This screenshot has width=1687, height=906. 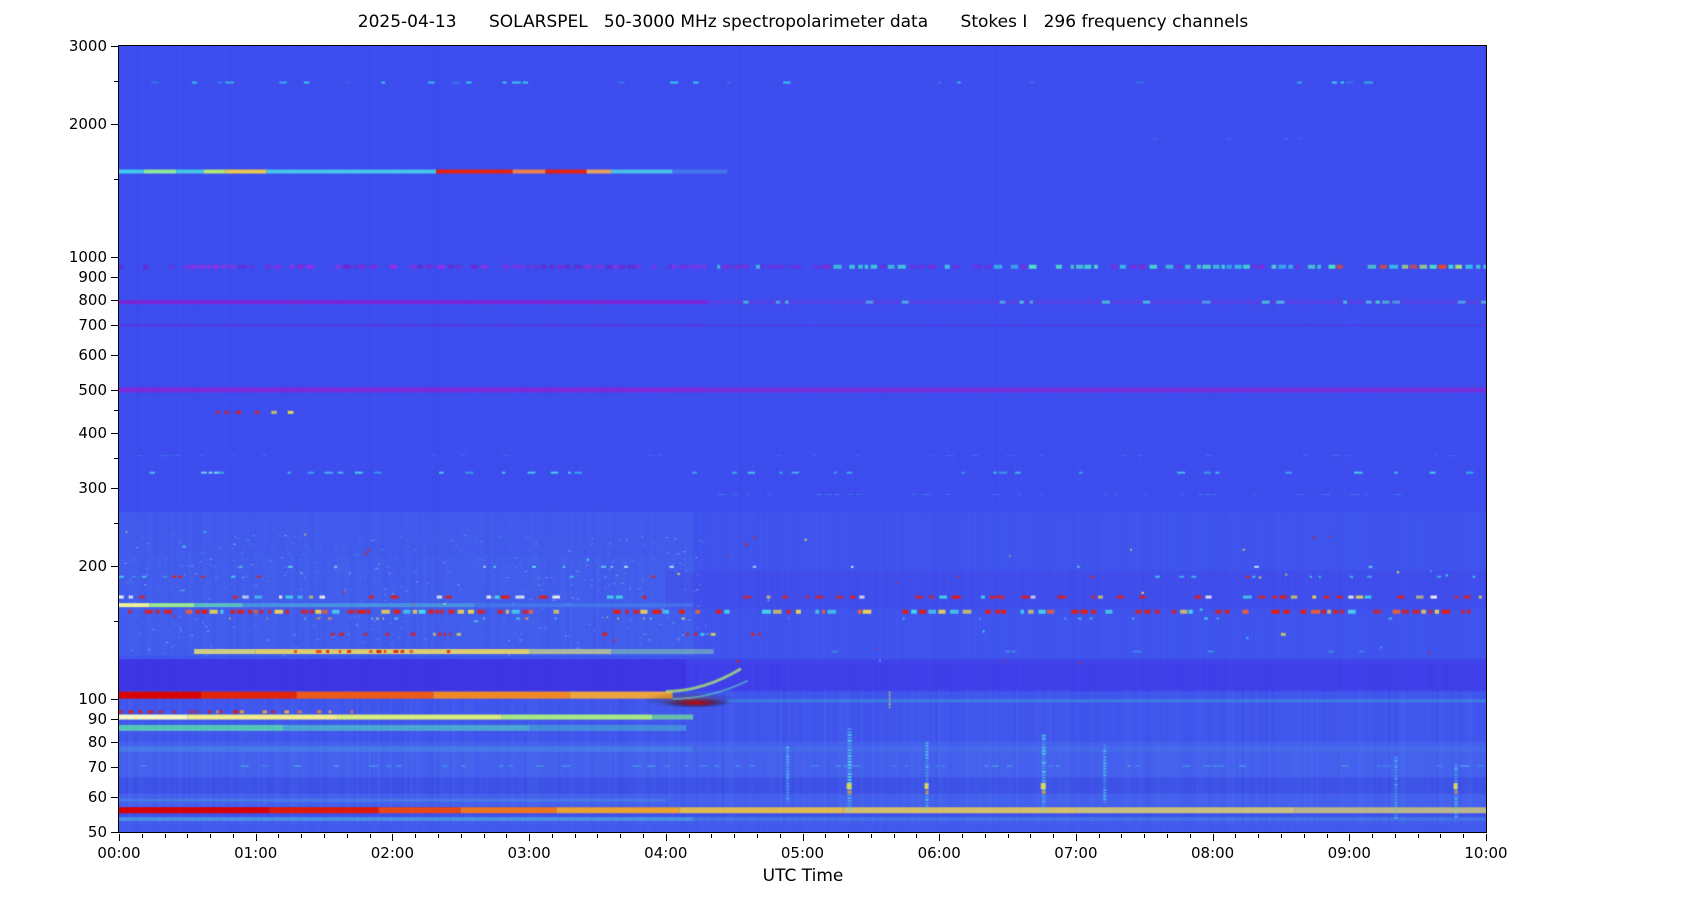 I want to click on tick-label: 100, so click(x=92, y=698).